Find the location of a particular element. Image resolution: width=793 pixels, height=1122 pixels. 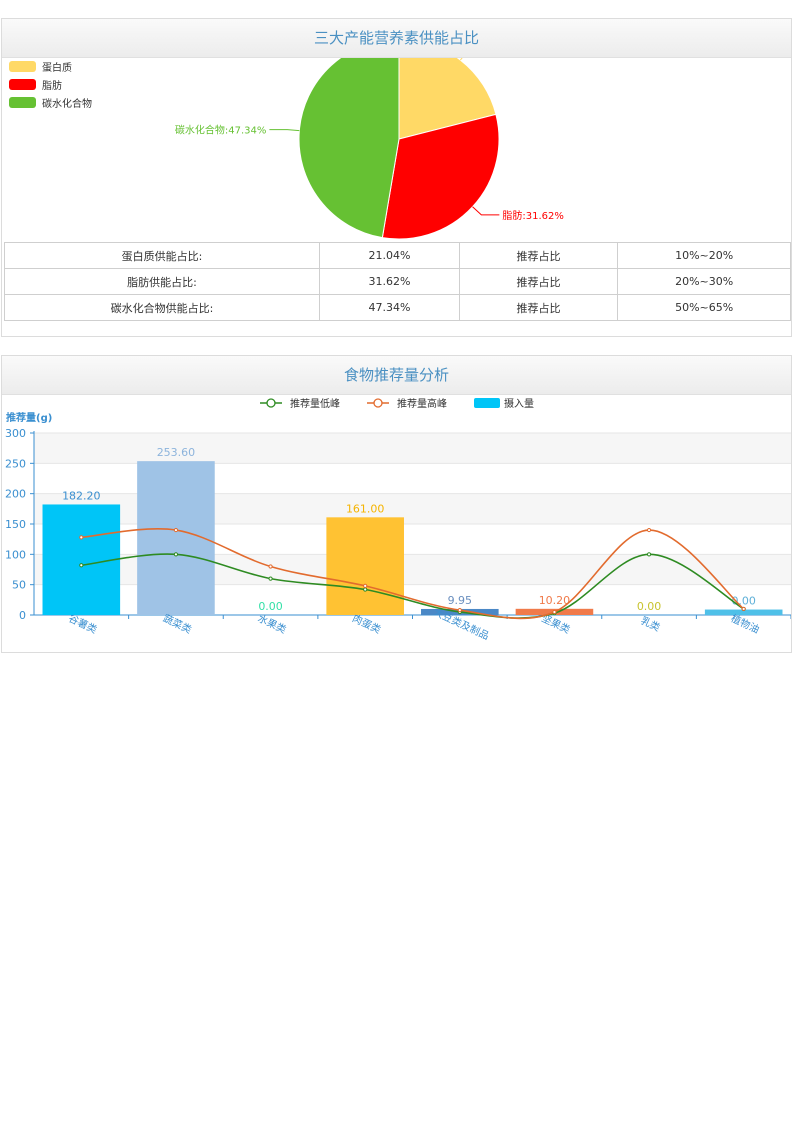

table-row: 脂肪供能占比: 31.62% 推荐占比 20%~30% is located at coordinates (397, 281).